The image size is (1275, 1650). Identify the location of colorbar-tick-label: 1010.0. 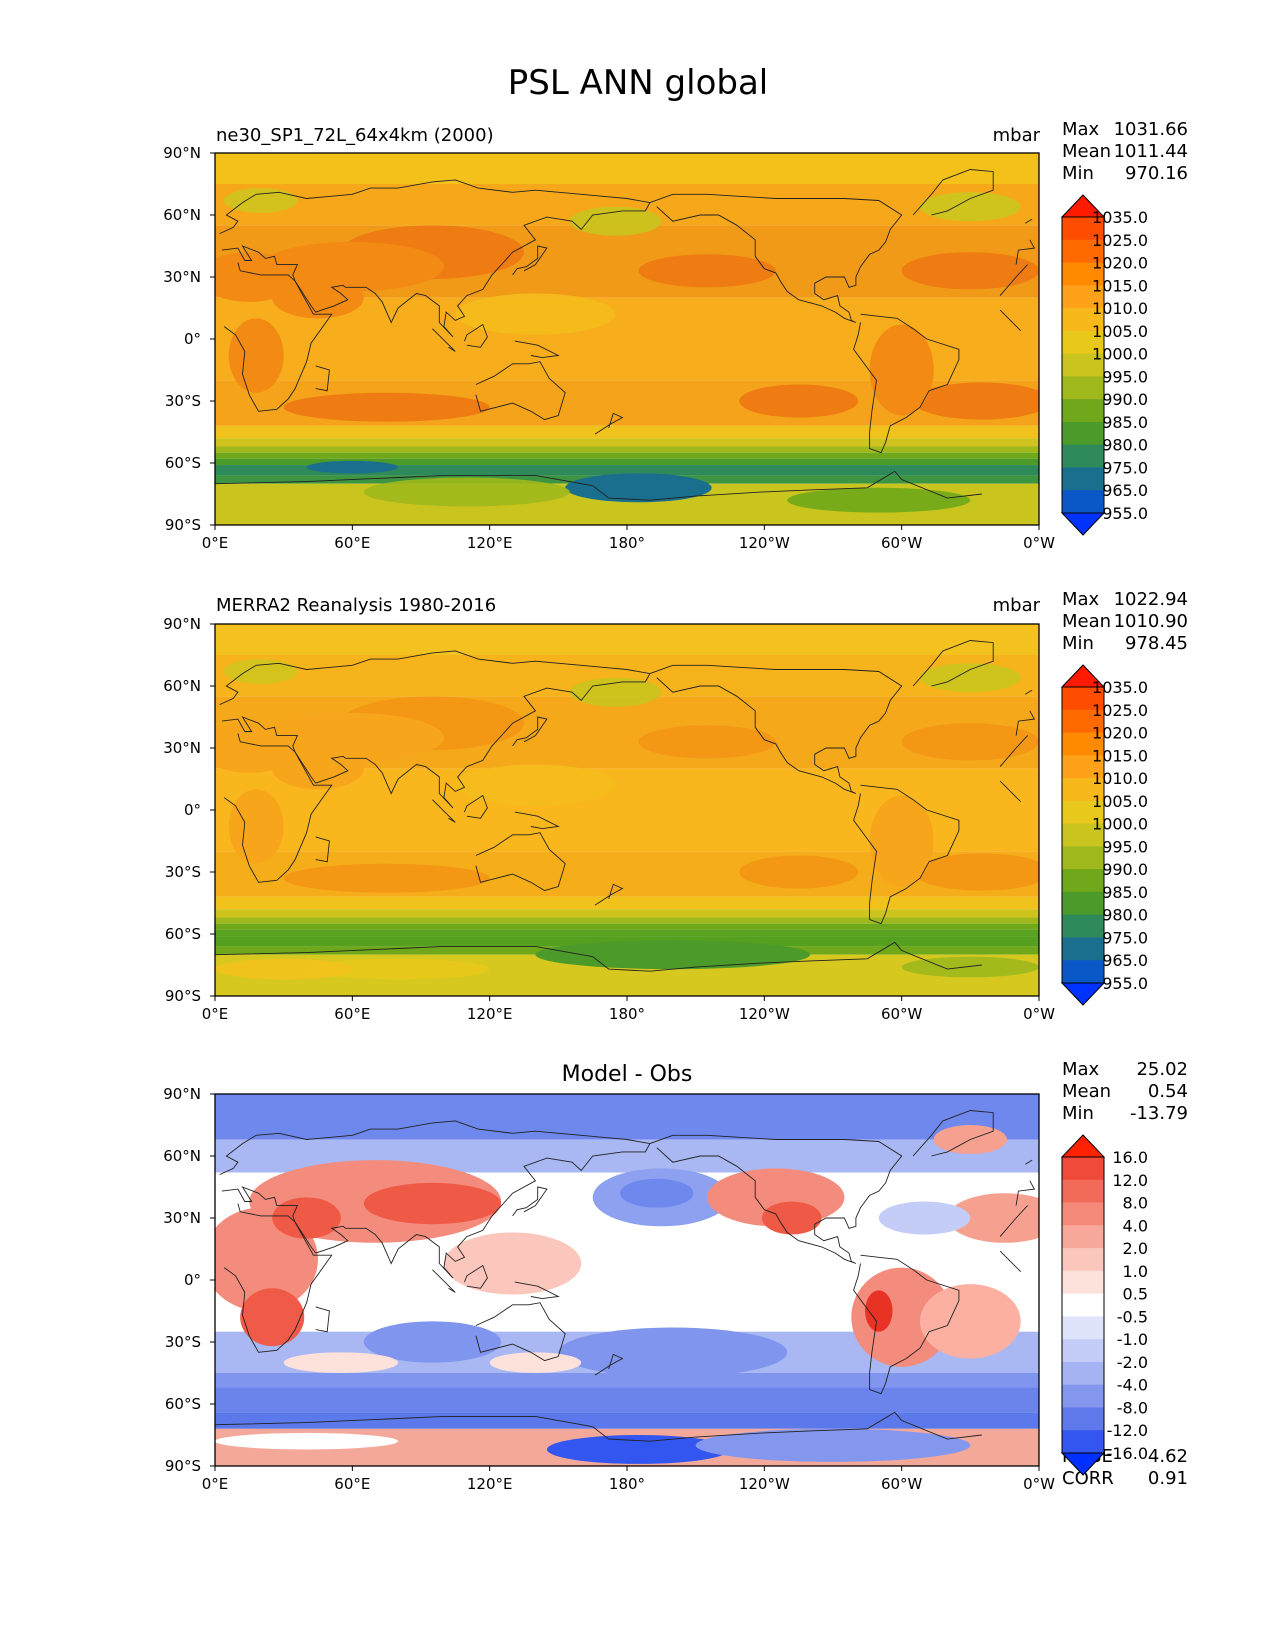
(1120, 308).